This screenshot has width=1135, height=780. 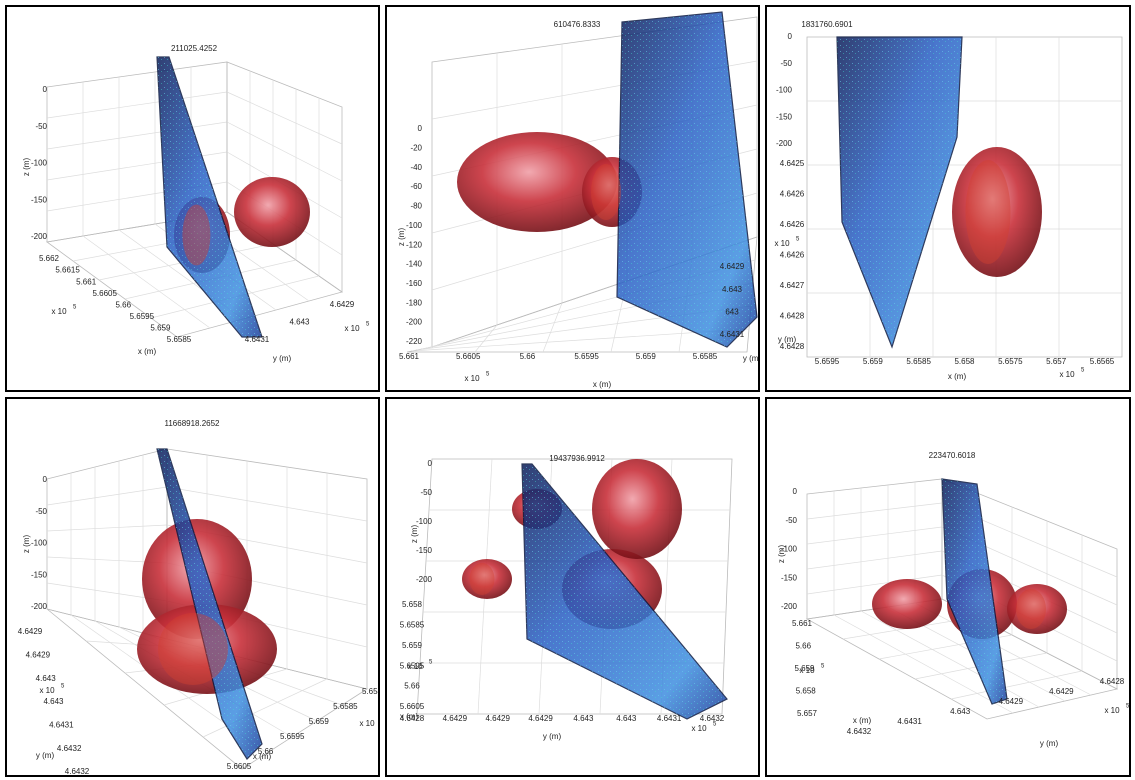 What do you see at coordinates (414, 283) in the screenshot?
I see `z-tick-label: -160` at bounding box center [414, 283].